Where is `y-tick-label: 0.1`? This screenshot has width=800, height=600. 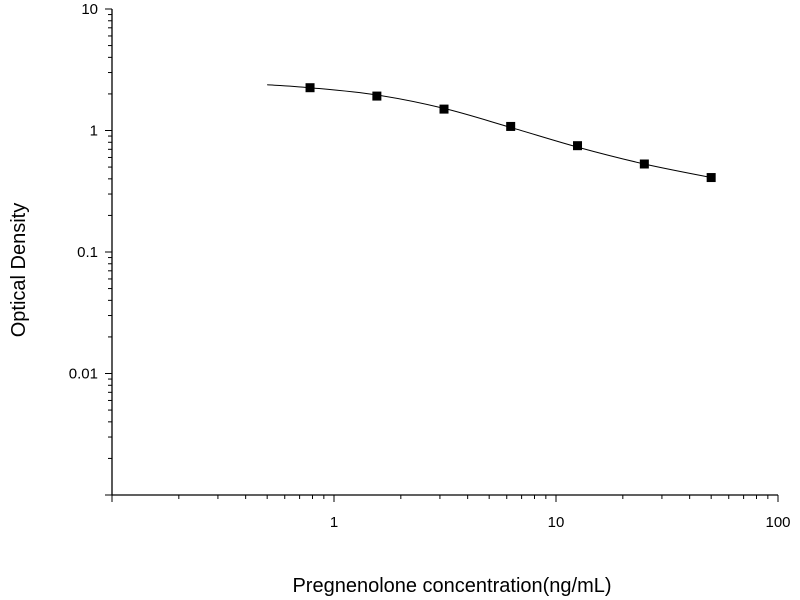
y-tick-label: 0.1 is located at coordinates (87, 252).